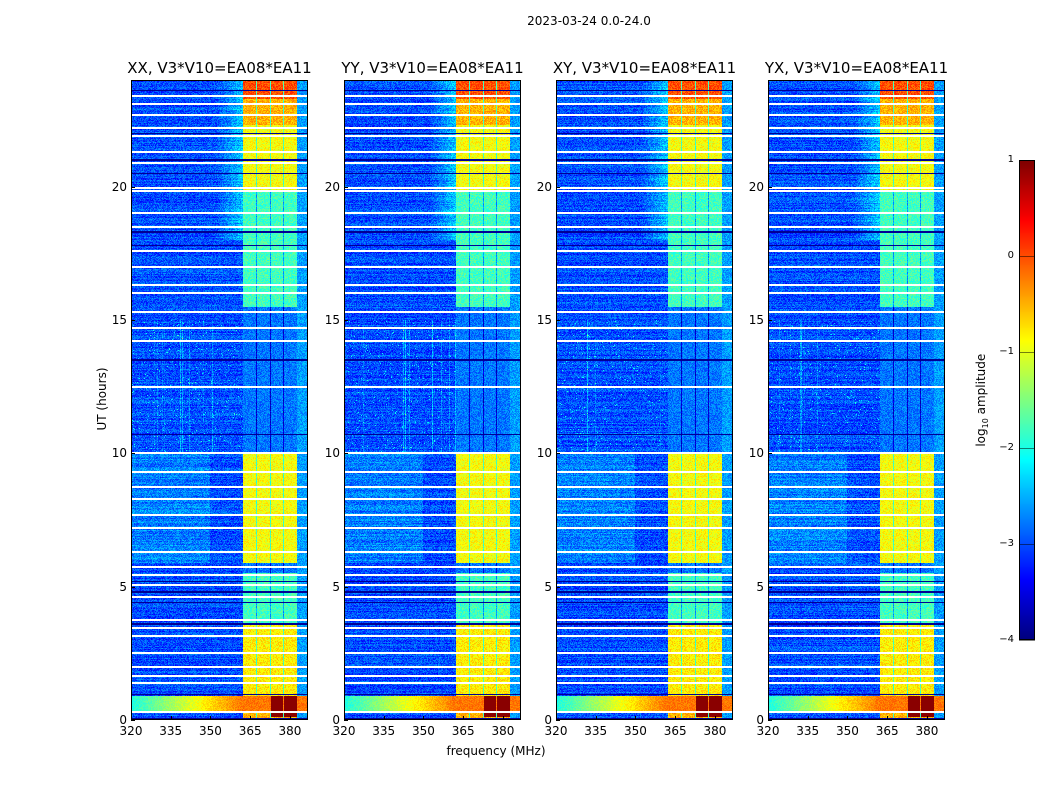  Describe the element at coordinates (980, 386) in the screenshot. I see `colorbar-label-rest: amplitude` at that location.